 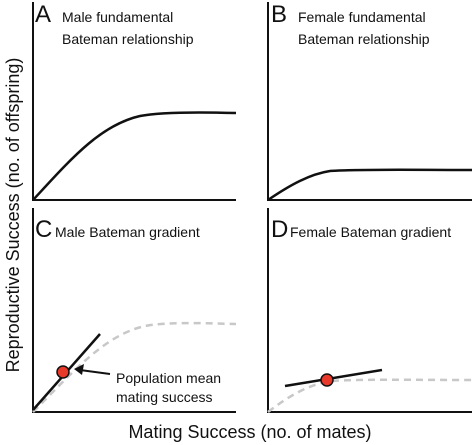 What do you see at coordinates (279, 229) in the screenshot?
I see `panel-letter: D` at bounding box center [279, 229].